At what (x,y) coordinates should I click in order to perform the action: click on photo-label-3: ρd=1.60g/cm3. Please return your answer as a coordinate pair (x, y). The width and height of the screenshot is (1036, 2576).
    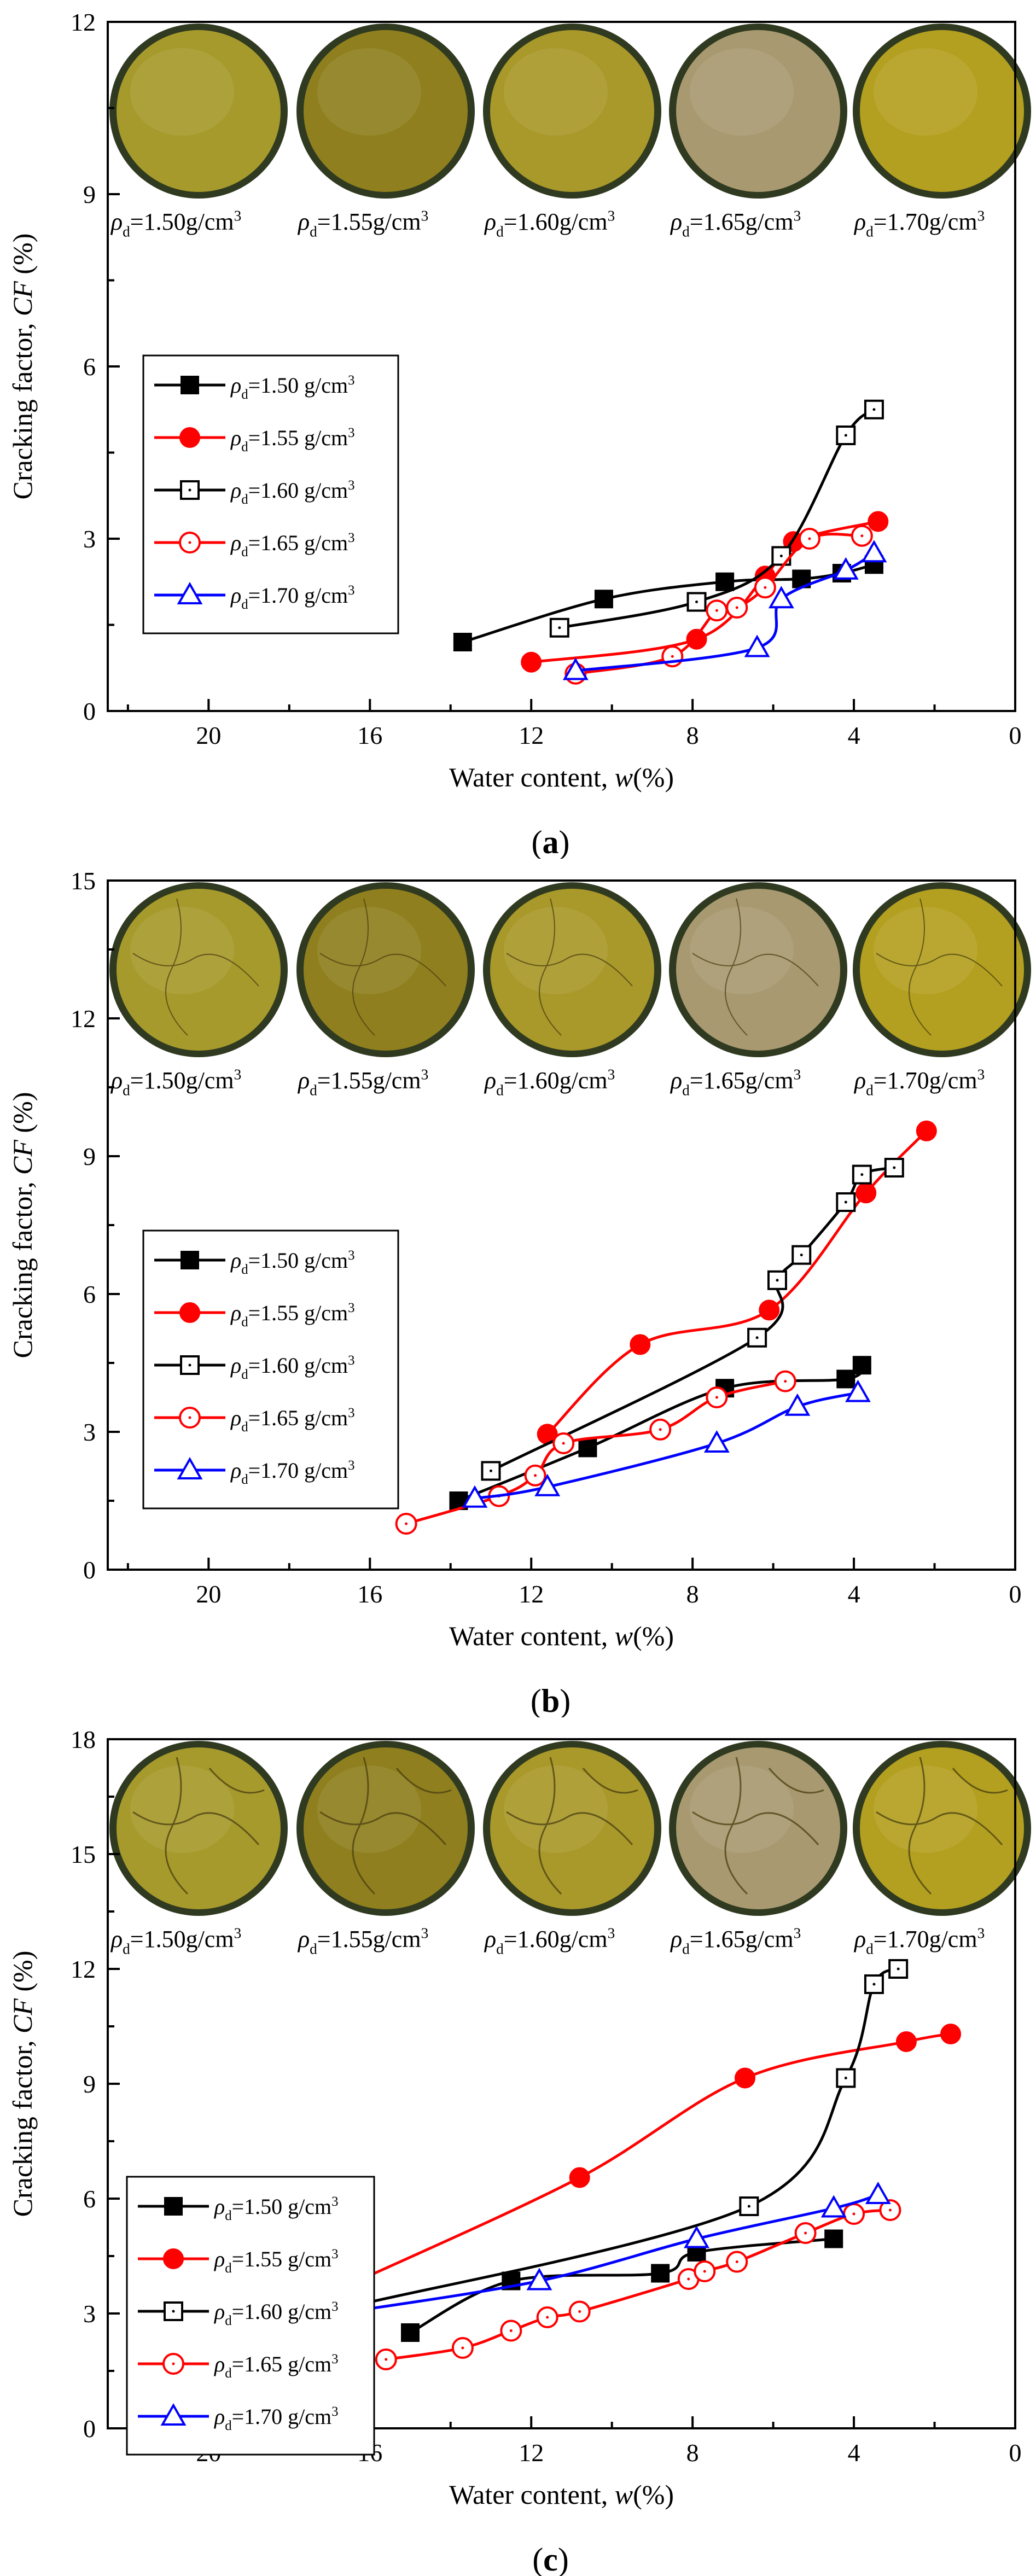
    Looking at the image, I should click on (549, 224).